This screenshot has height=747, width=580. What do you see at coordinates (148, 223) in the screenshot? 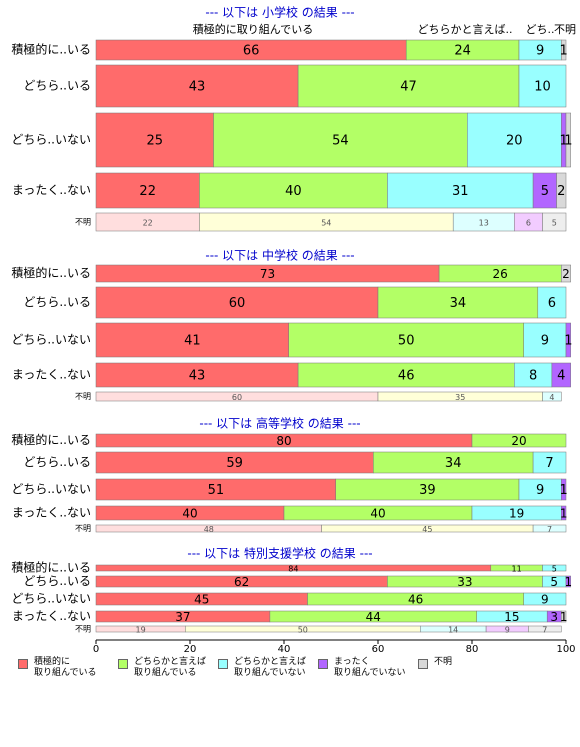
I see `value-label: 22` at bounding box center [148, 223].